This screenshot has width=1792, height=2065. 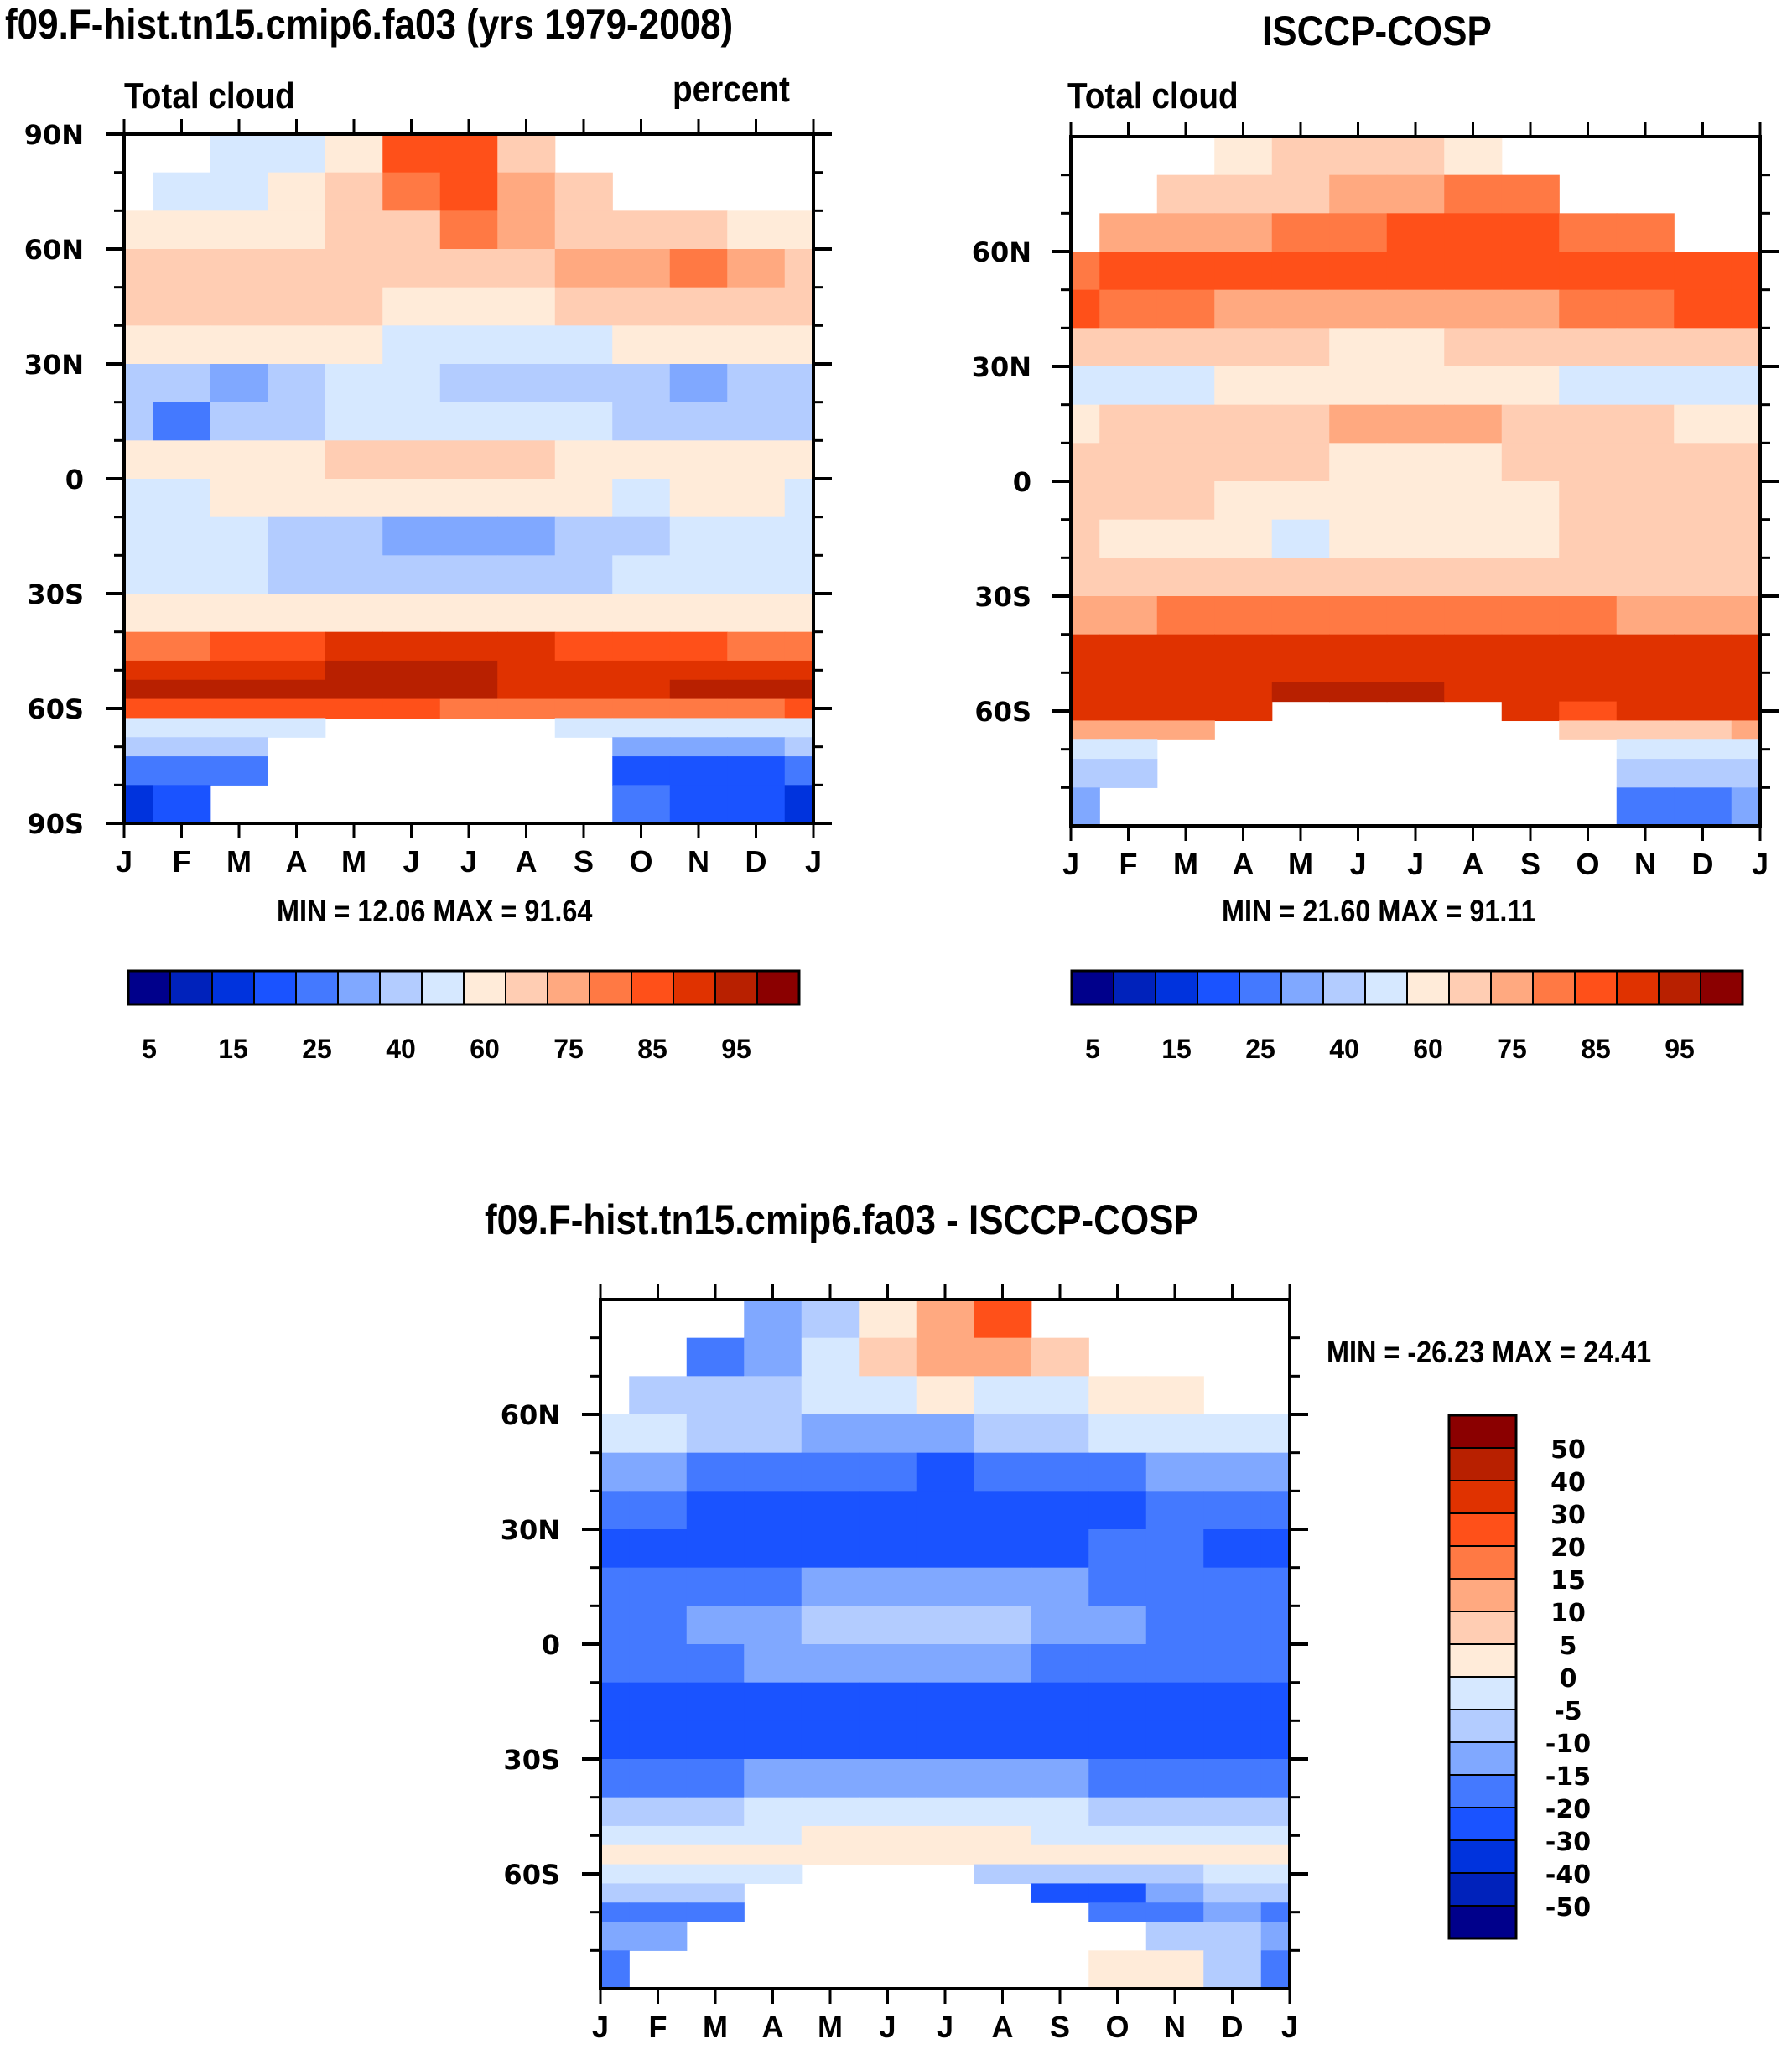 What do you see at coordinates (469, 479) in the screenshot?
I see `contour-fill-layer` at bounding box center [469, 479].